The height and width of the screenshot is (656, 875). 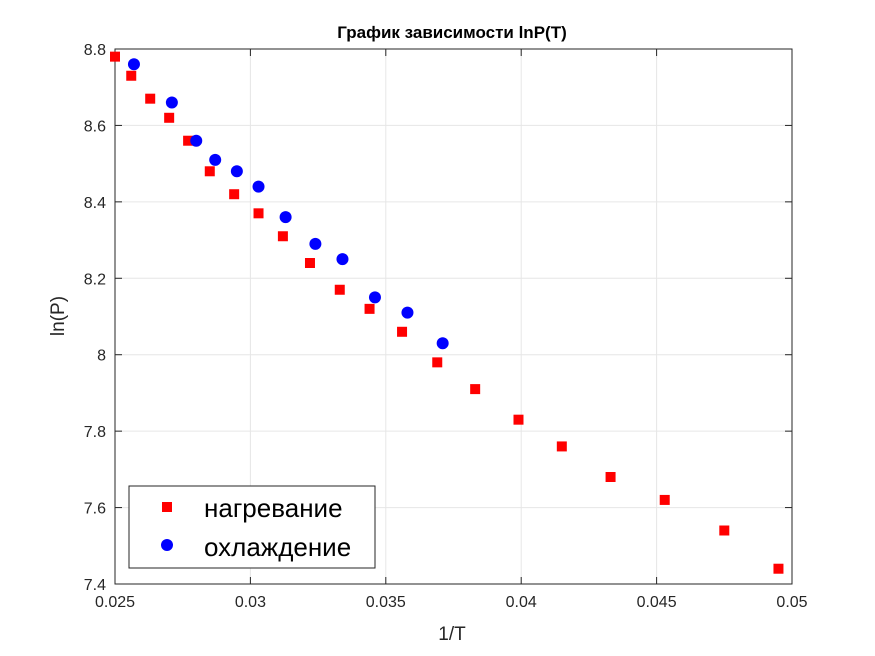 What do you see at coordinates (101, 356) in the screenshot?
I see `y-tick-label: 8` at bounding box center [101, 356].